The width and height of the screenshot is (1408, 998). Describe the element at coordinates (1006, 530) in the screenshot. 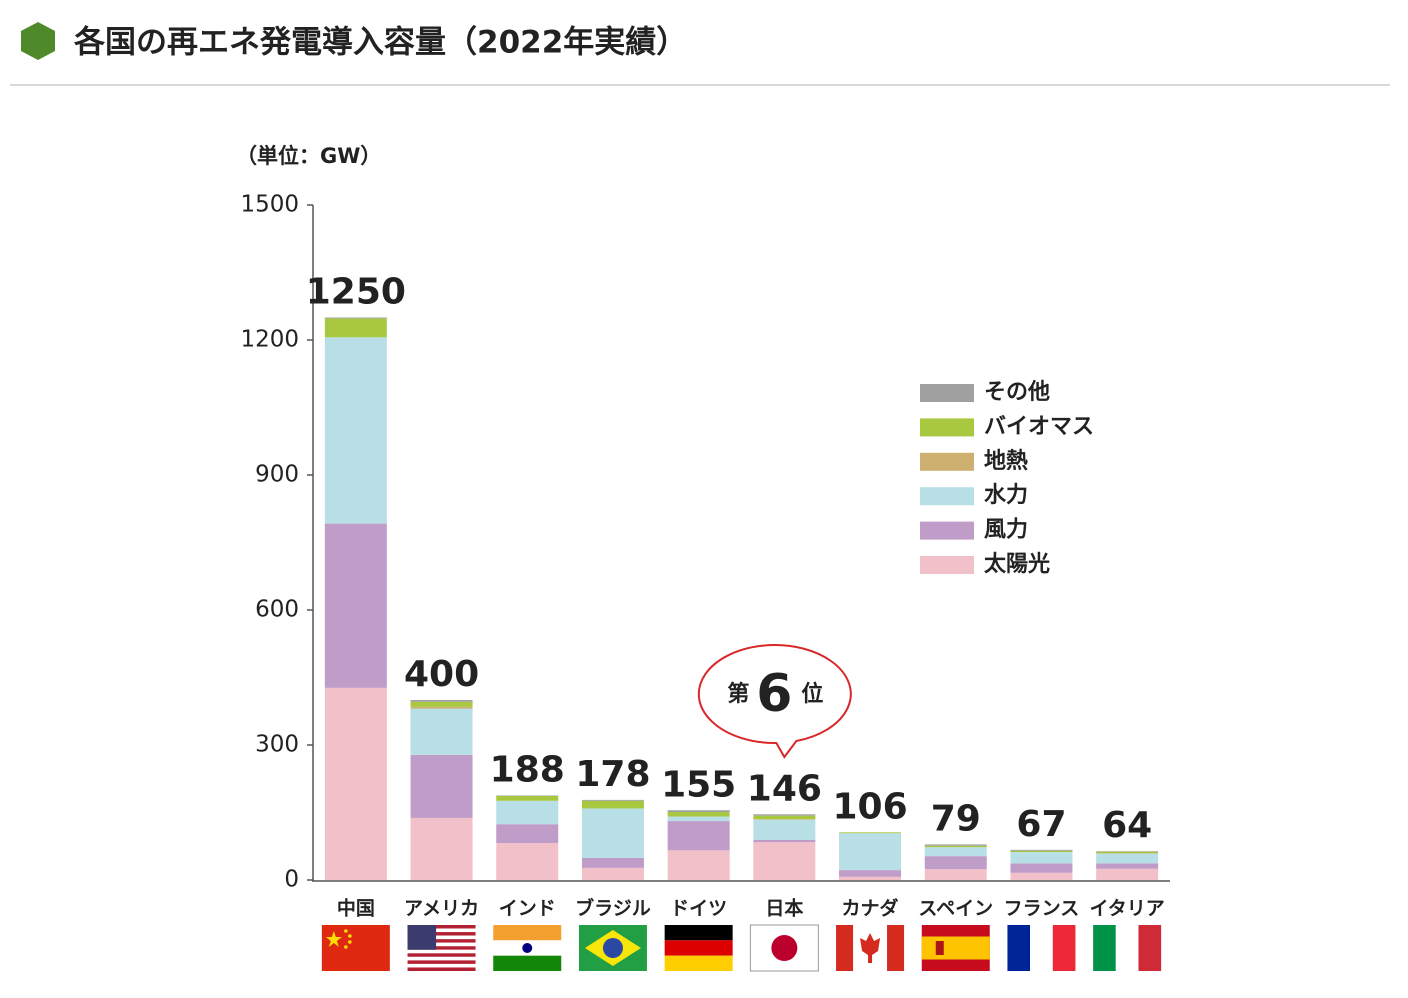

I see `legend-label: 風力` at that location.